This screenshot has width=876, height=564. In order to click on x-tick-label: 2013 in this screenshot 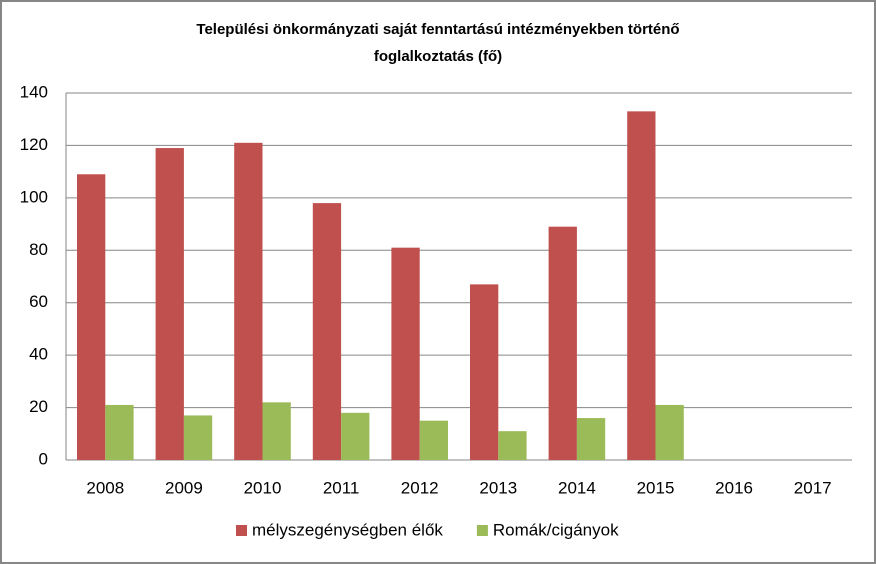, I will do `click(498, 487)`.